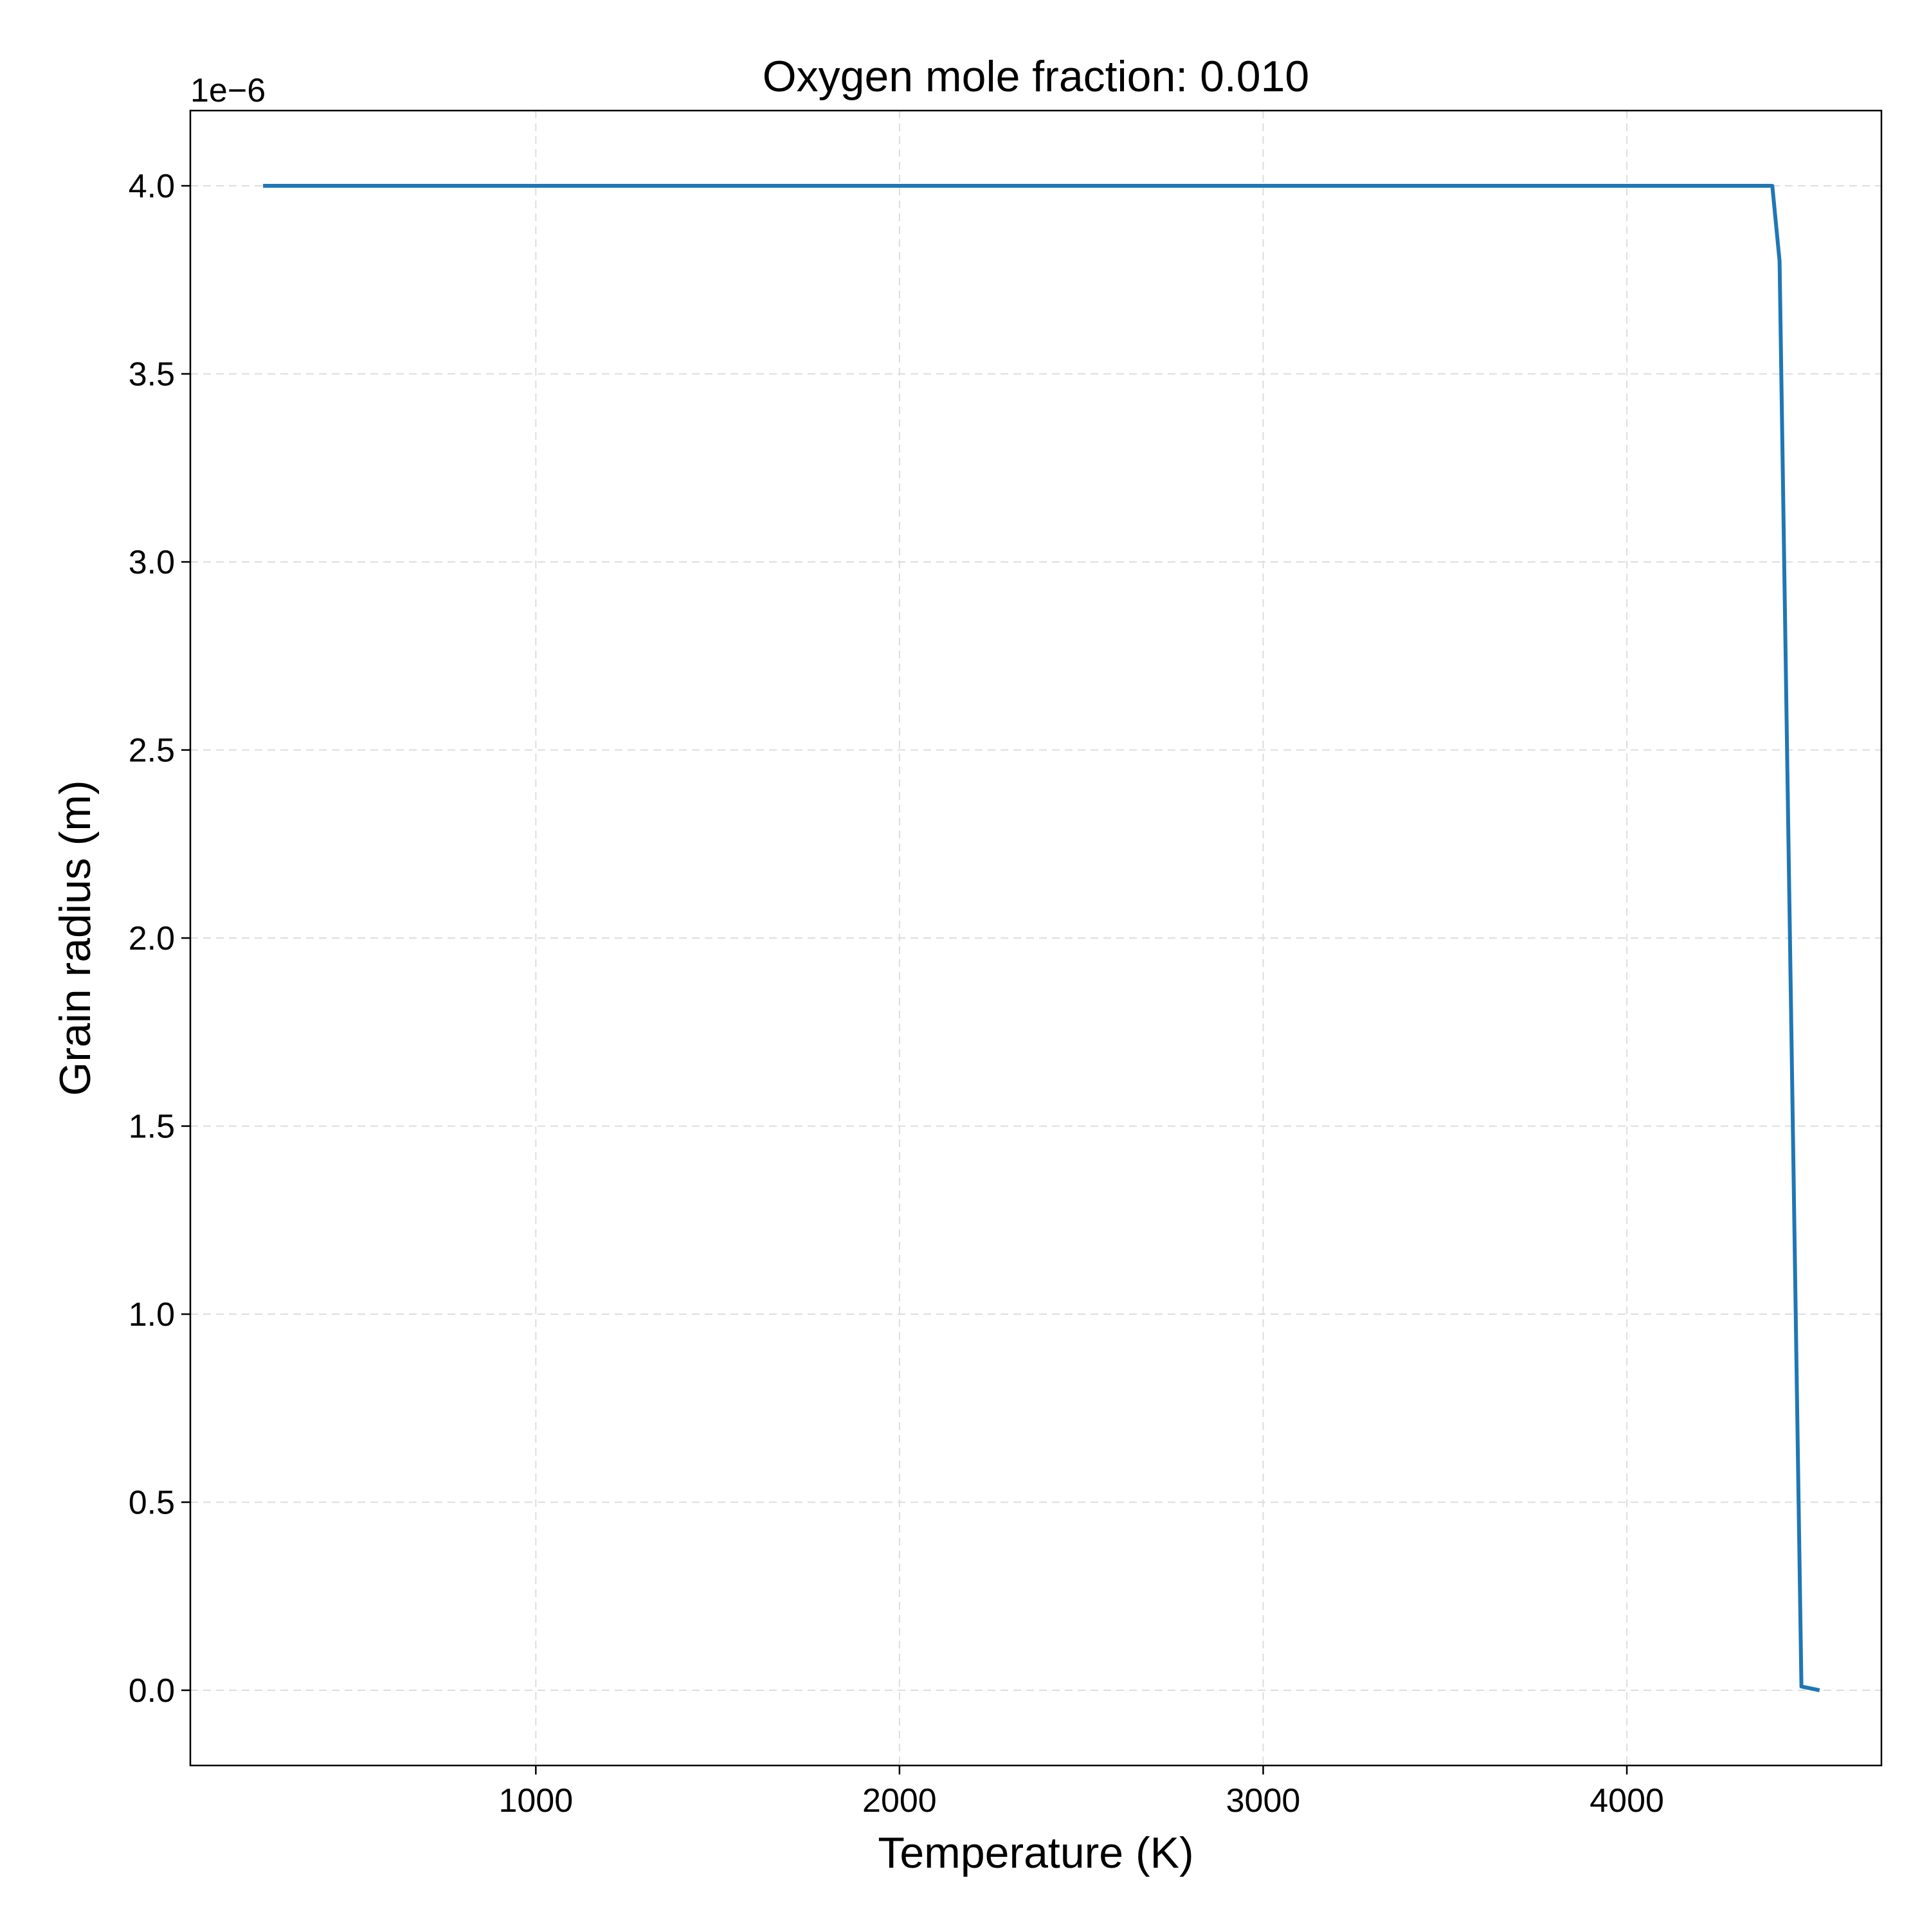  Describe the element at coordinates (152, 562) in the screenshot. I see `y-tick-label: 3.0` at that location.